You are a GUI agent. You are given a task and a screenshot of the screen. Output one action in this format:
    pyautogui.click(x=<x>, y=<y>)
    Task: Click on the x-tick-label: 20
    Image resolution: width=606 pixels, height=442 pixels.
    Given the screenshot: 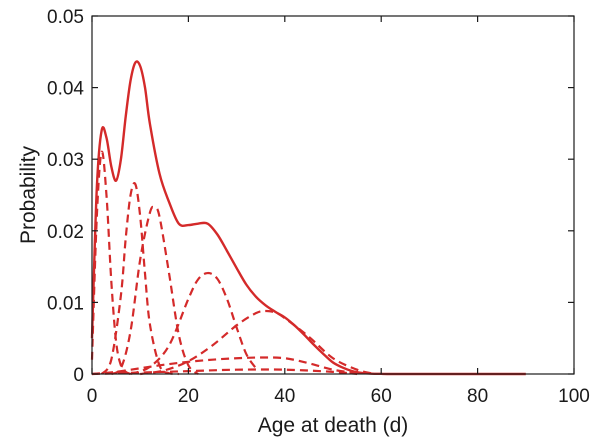 What is the action you would take?
    pyautogui.click(x=188, y=396)
    